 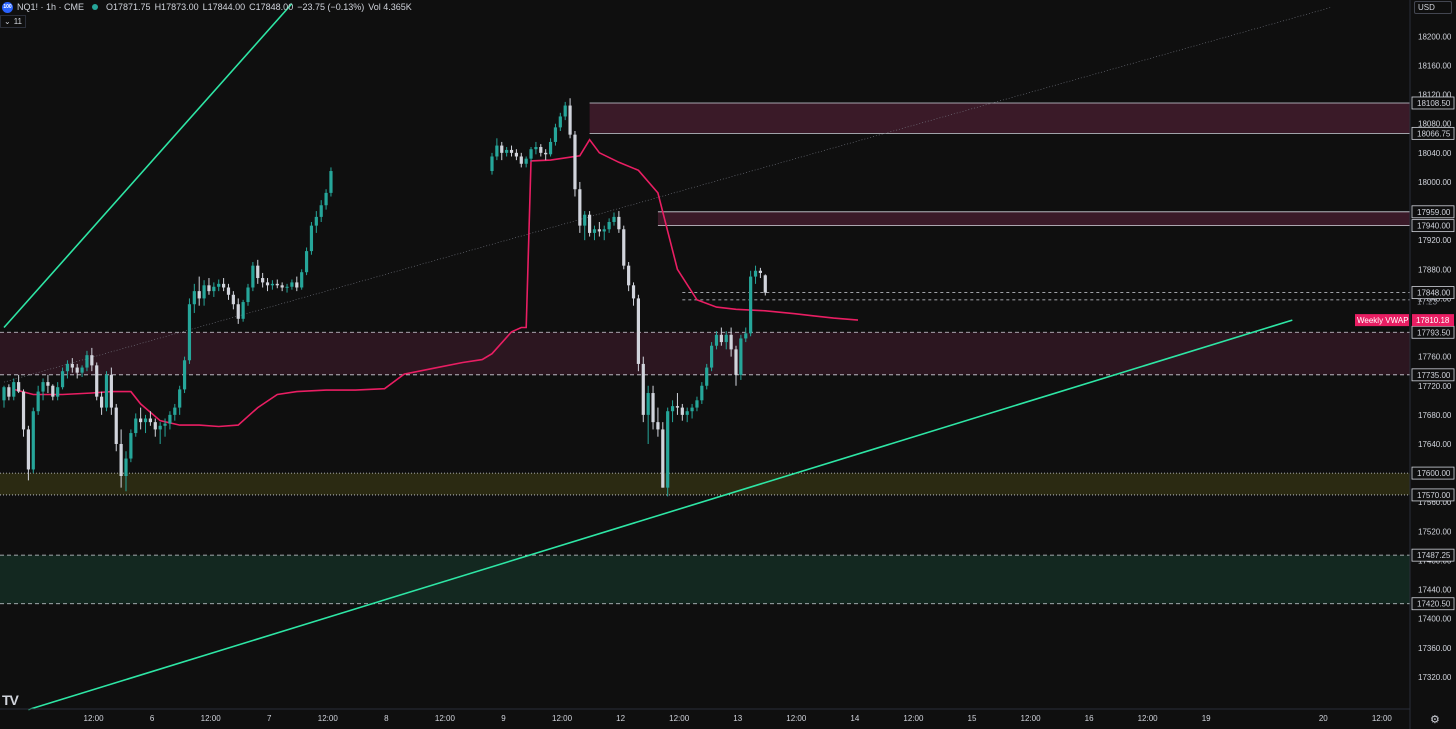 I want to click on price-label-9: 17487.25, so click(x=1434, y=555).